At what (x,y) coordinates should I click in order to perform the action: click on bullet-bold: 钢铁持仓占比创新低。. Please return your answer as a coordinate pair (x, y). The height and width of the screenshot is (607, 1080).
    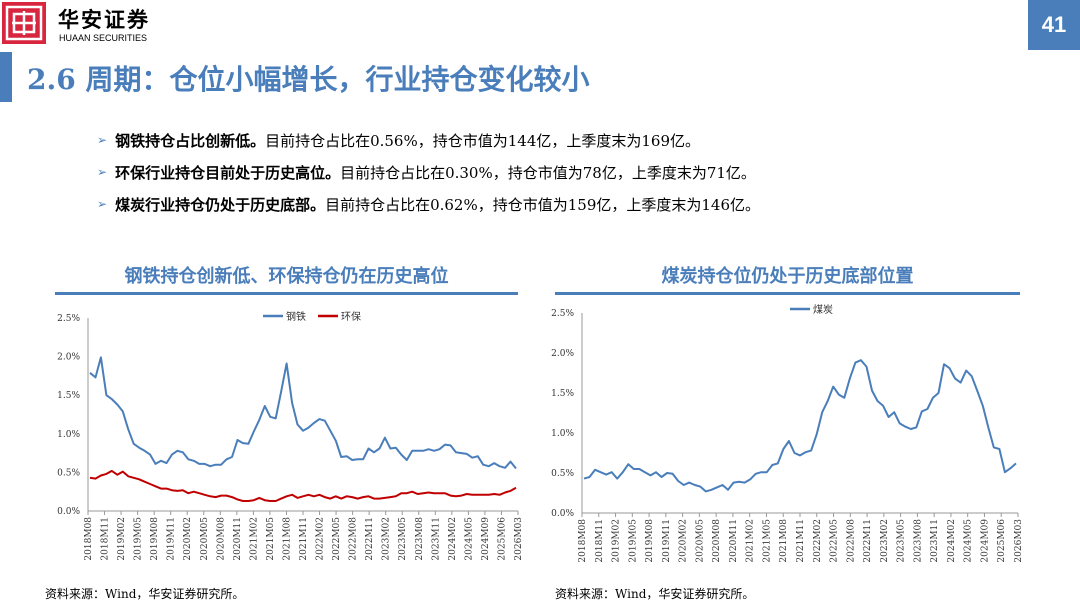
    Looking at the image, I should click on (190, 140).